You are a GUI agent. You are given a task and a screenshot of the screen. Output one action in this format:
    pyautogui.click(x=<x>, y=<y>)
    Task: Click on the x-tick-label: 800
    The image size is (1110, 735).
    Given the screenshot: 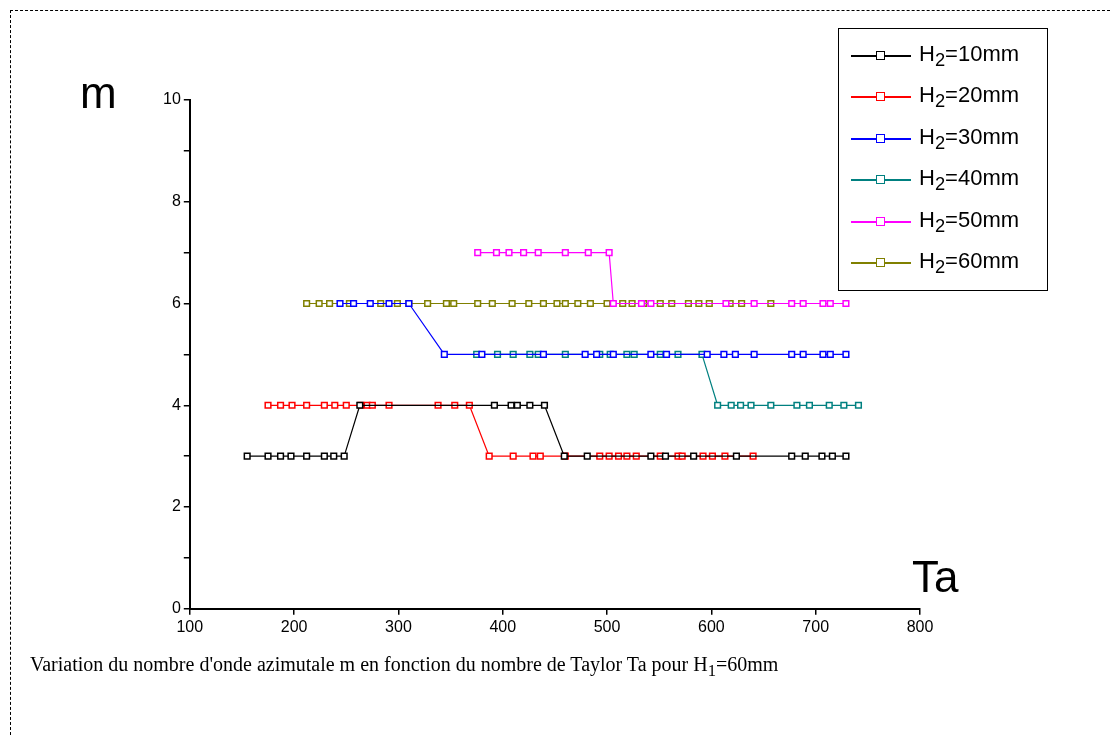 What is the action you would take?
    pyautogui.click(x=920, y=626)
    